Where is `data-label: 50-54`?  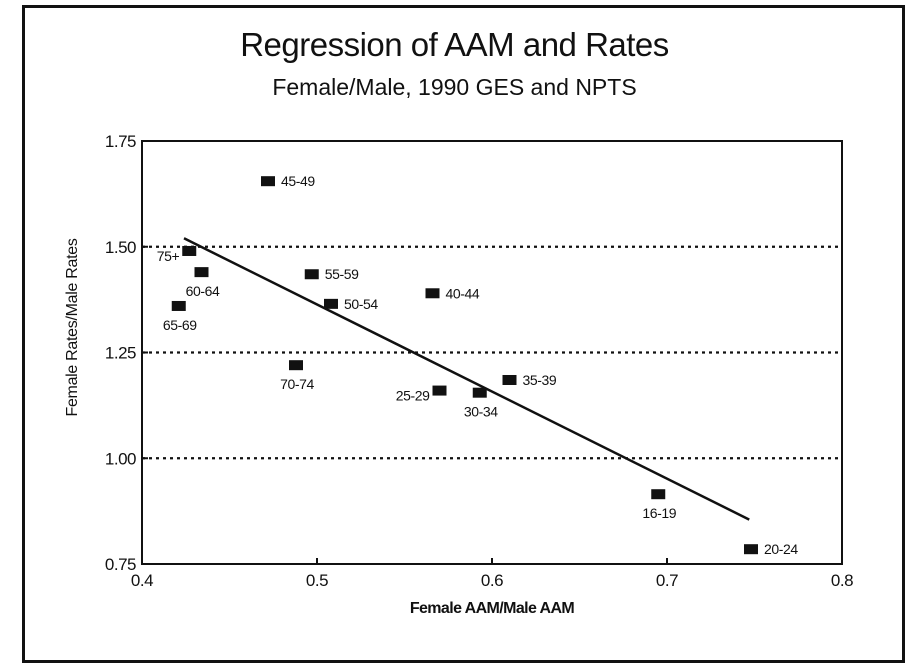
data-label: 50-54 is located at coordinates (361, 304).